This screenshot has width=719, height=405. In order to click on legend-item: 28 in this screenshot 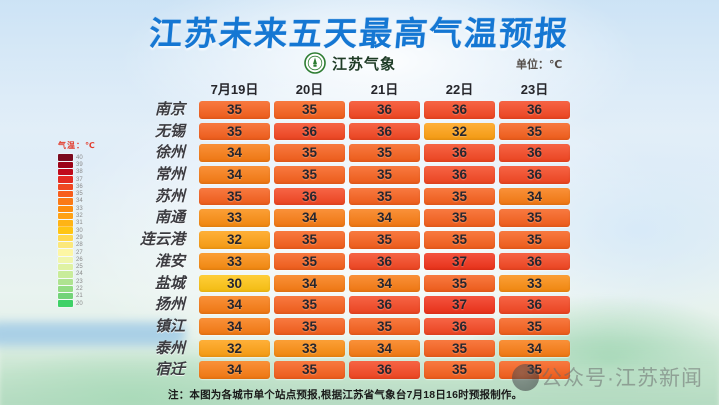, I will do `click(77, 245)`.